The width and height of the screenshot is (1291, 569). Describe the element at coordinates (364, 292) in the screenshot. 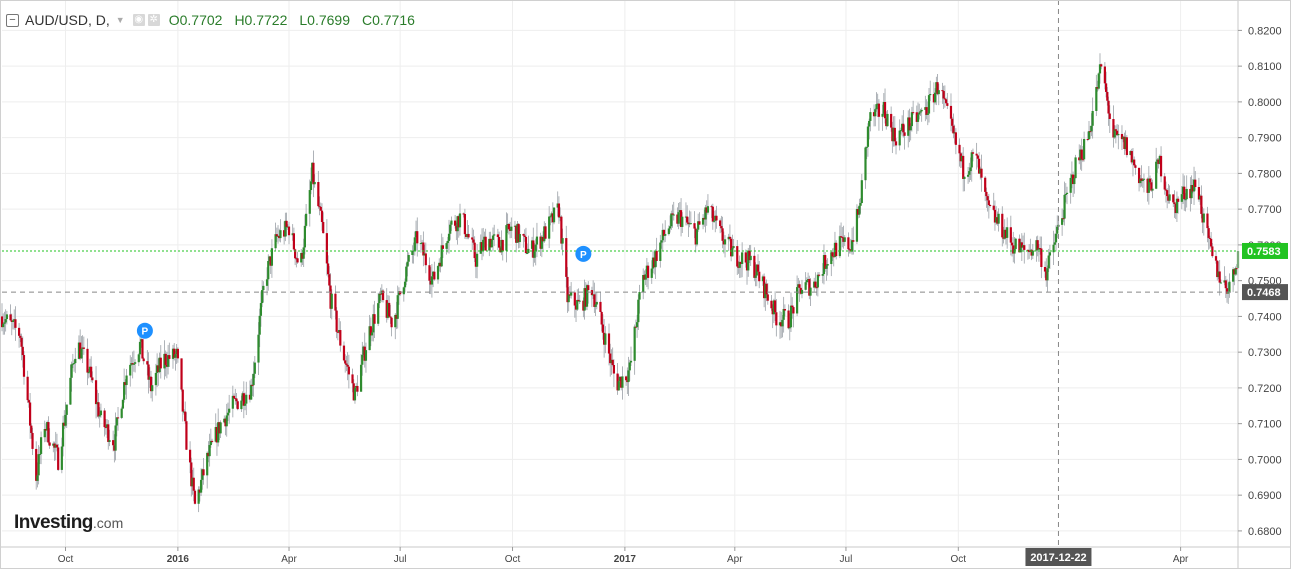

I see `note-markers: PP` at that location.